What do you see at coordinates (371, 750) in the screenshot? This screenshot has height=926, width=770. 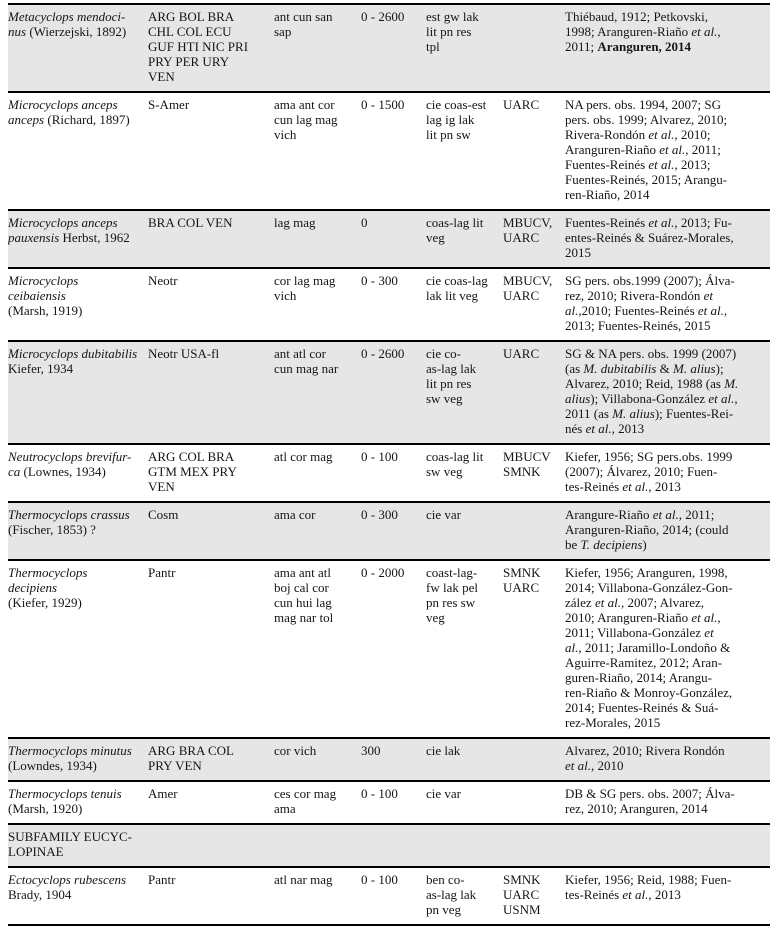 I see `cell-elevation: 300` at bounding box center [371, 750].